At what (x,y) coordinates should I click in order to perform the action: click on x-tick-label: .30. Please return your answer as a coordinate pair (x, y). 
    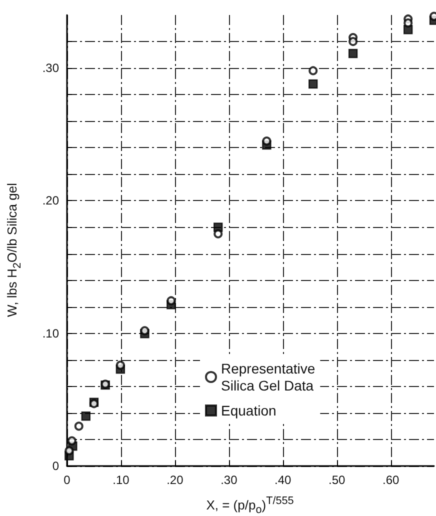
    Looking at the image, I should click on (229, 480).